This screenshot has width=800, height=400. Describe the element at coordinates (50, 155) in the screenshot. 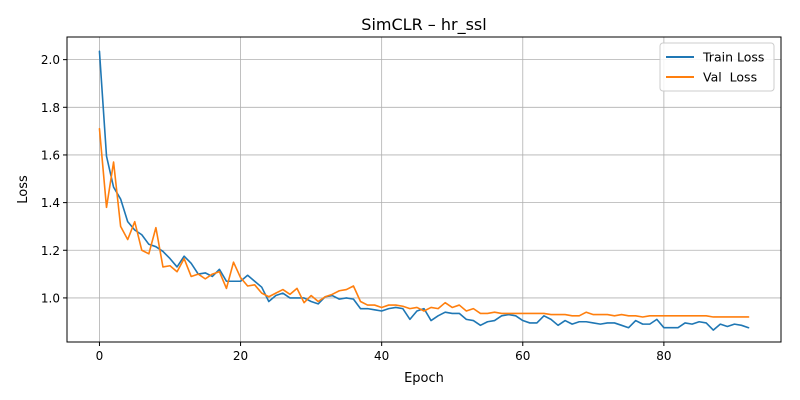

I see `y-tick-label: 1.6` at that location.